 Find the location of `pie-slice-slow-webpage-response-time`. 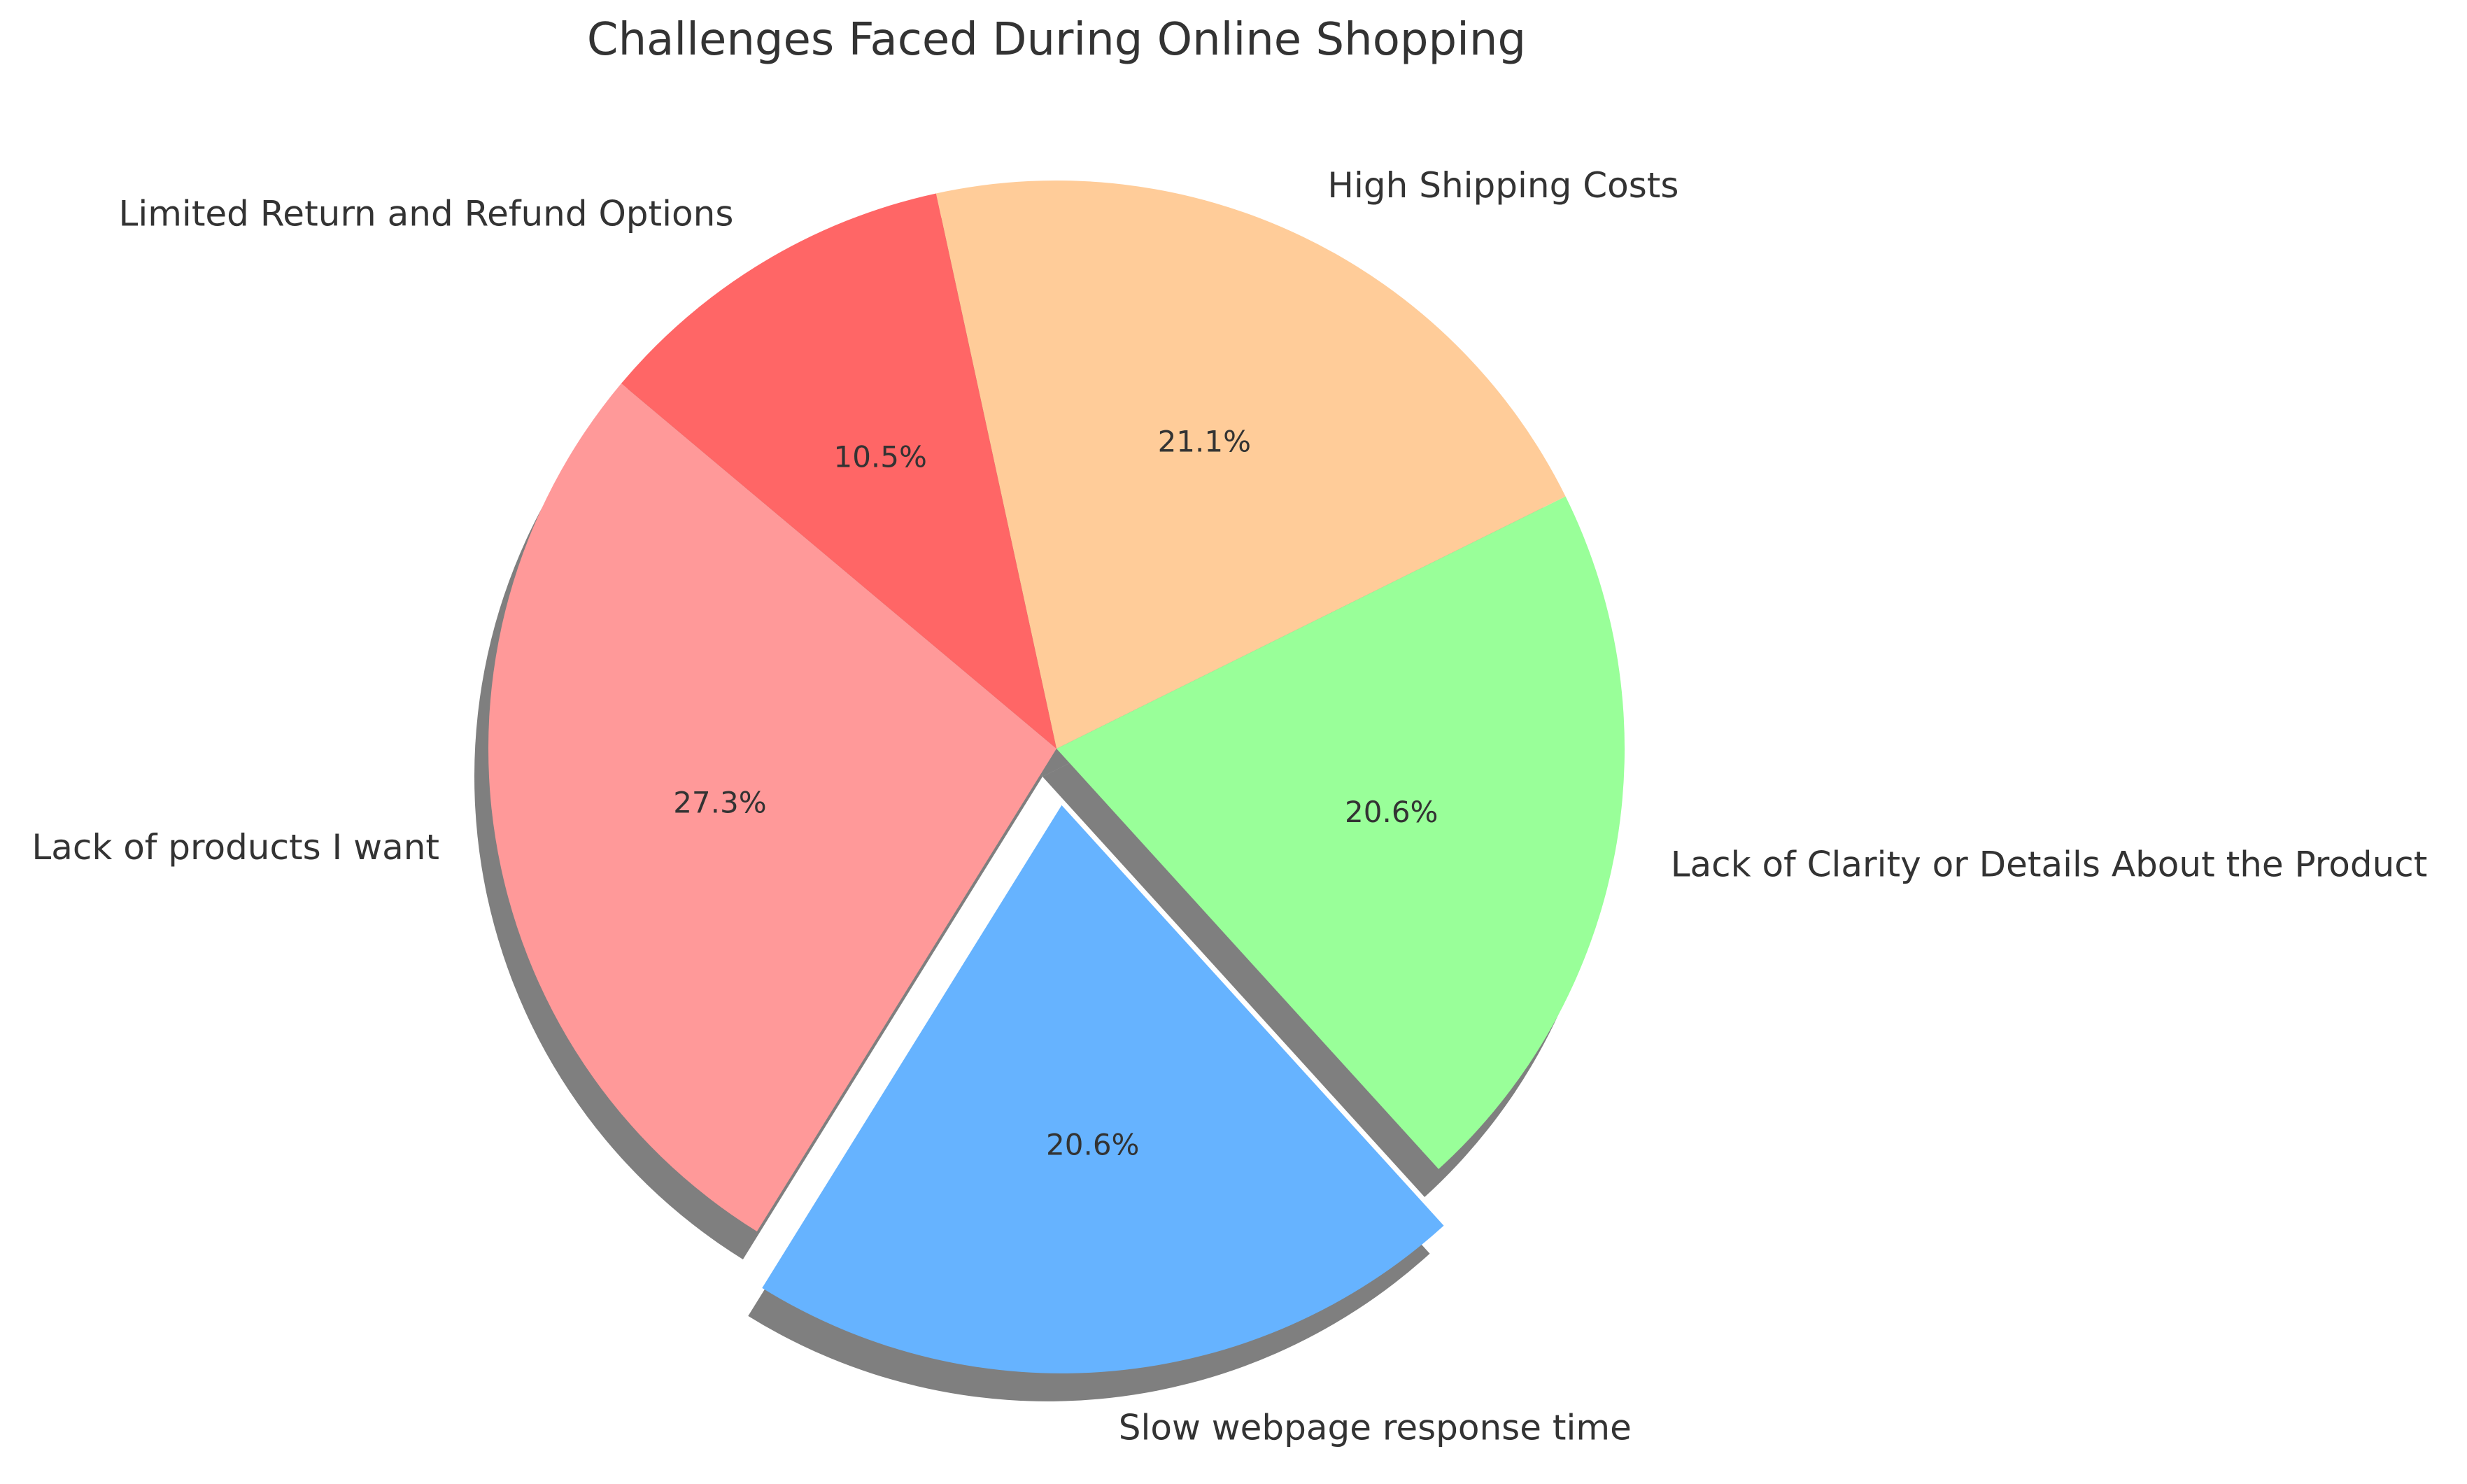

pie-slice-slow-webpage-response-time is located at coordinates (1103, 1089).